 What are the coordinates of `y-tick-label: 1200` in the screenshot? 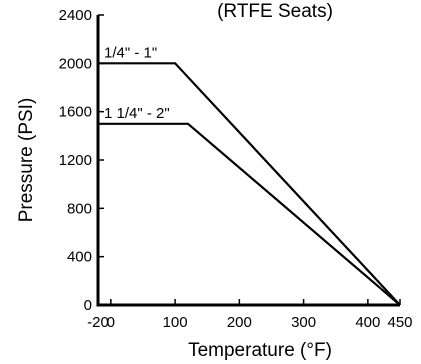 It's located at (75, 160).